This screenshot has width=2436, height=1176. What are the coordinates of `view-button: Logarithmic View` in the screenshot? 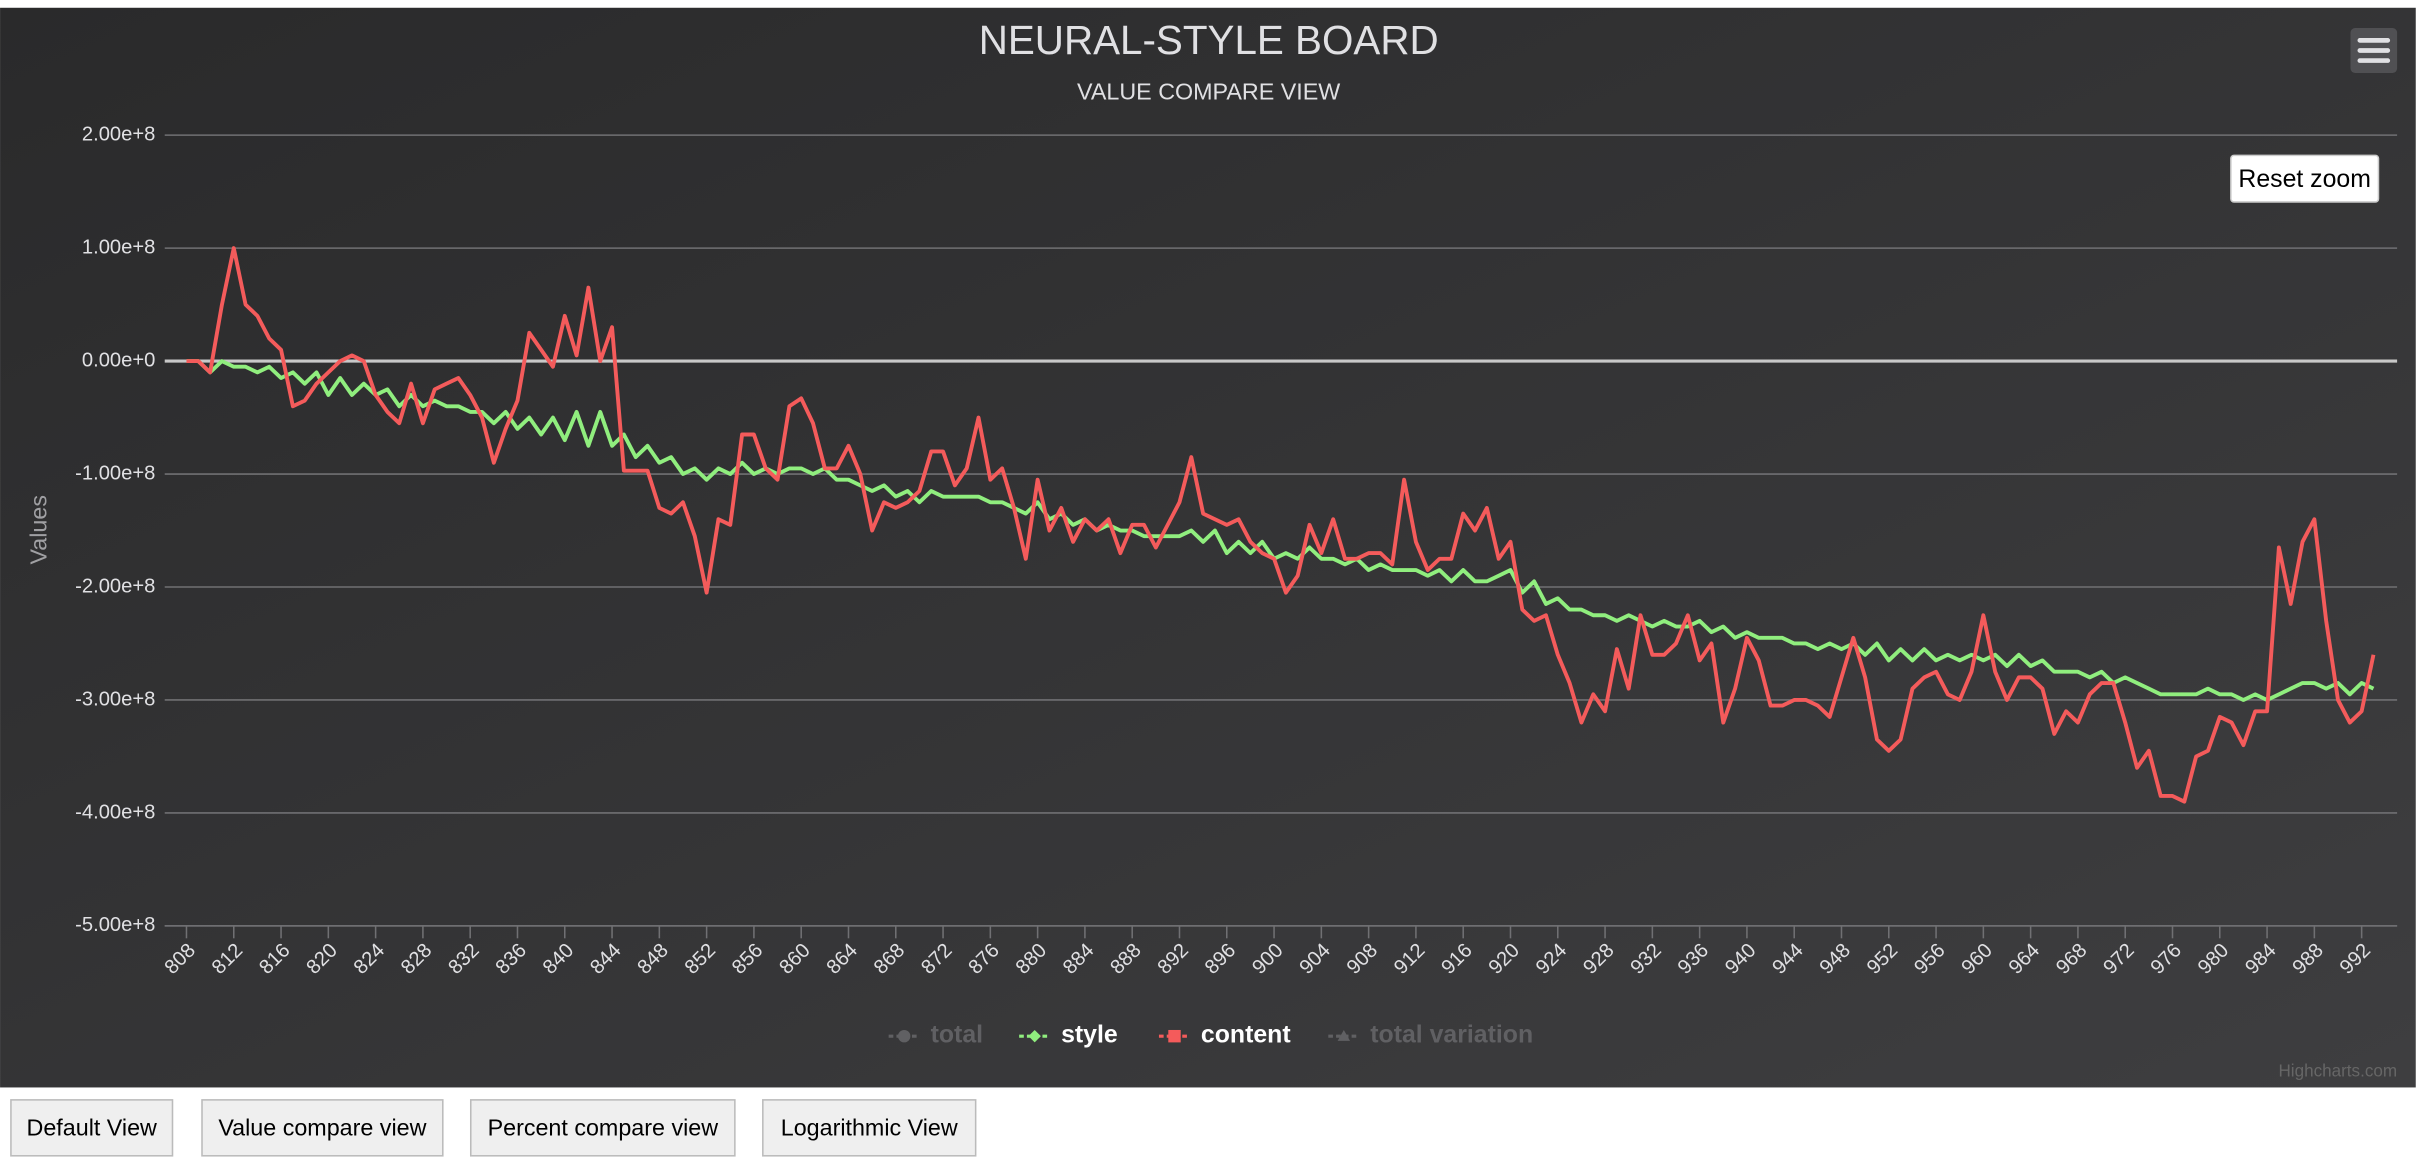 It's located at (869, 1128).